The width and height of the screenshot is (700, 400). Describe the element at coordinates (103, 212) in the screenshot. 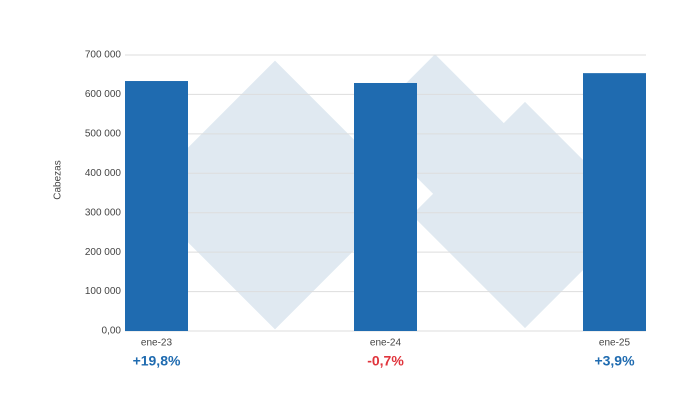

I see `y-tick-label: 300 000` at that location.